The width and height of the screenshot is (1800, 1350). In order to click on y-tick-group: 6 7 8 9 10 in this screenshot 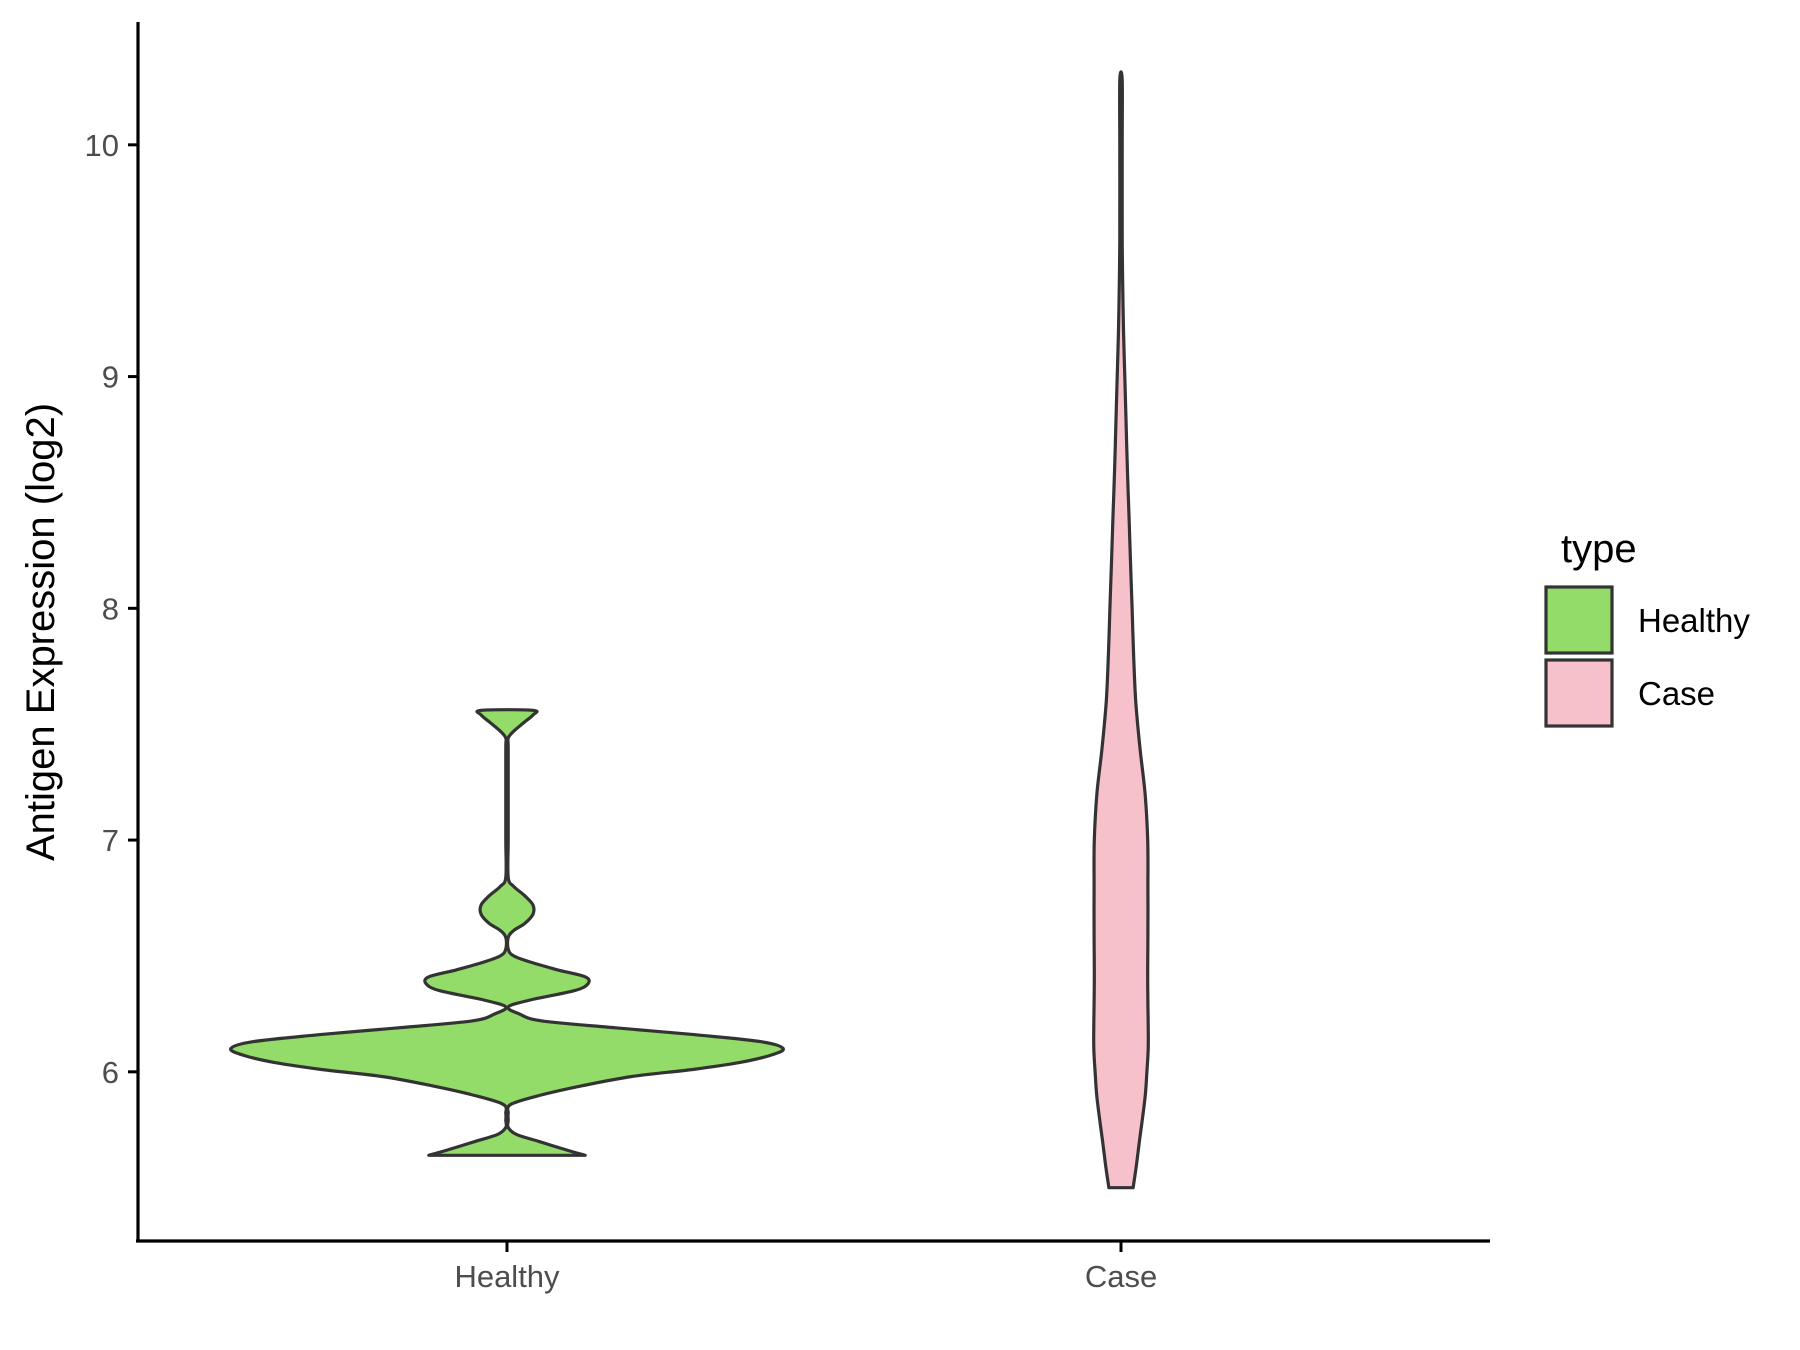, I will do `click(111, 609)`.